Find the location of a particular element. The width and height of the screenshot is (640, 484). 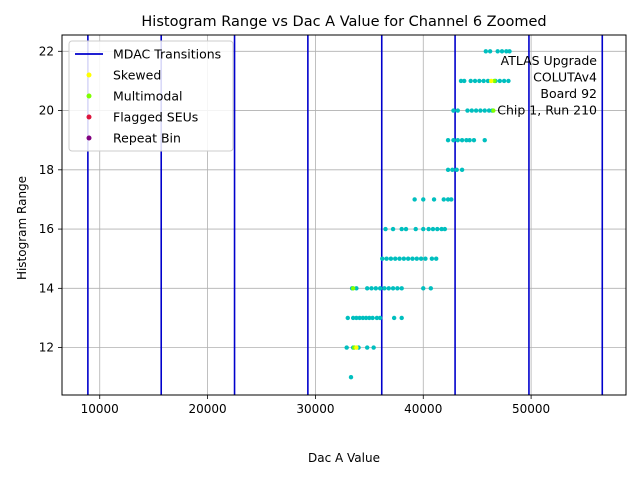

legend-box is located at coordinates (151, 96).